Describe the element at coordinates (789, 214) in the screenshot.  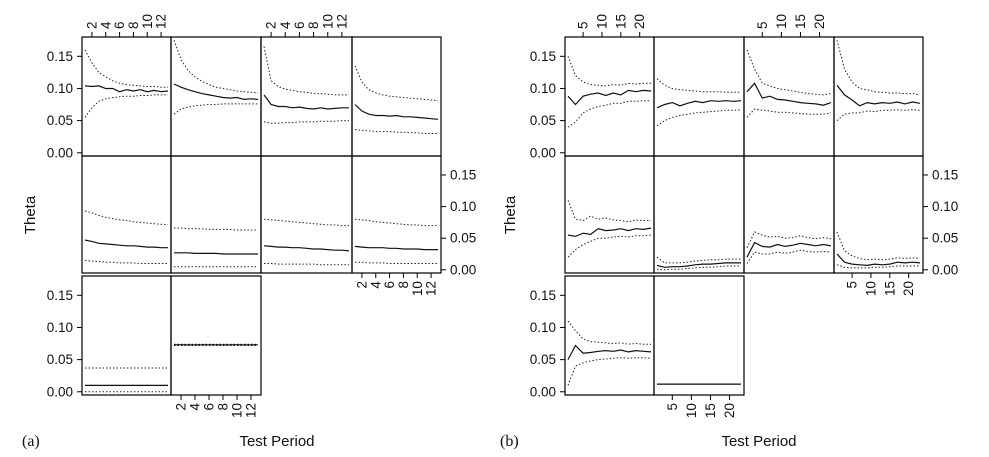
I see `panel-b-r1c2-frame` at that location.